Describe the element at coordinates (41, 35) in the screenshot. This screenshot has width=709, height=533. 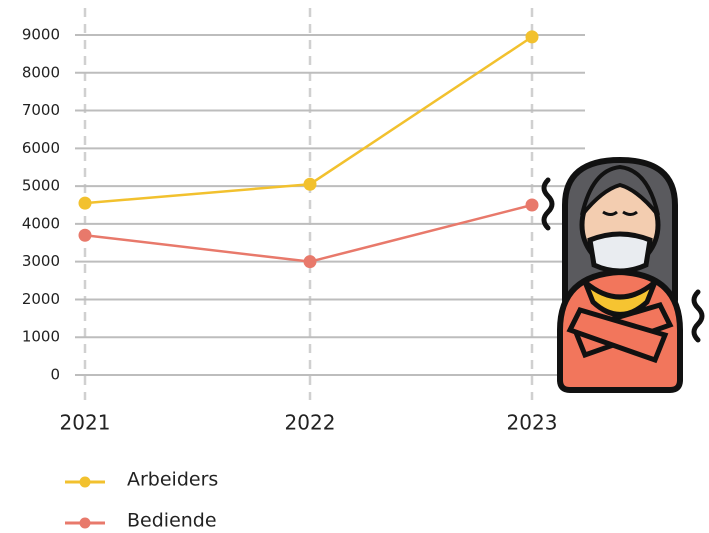
I see `y-tick-label: 9000` at that location.